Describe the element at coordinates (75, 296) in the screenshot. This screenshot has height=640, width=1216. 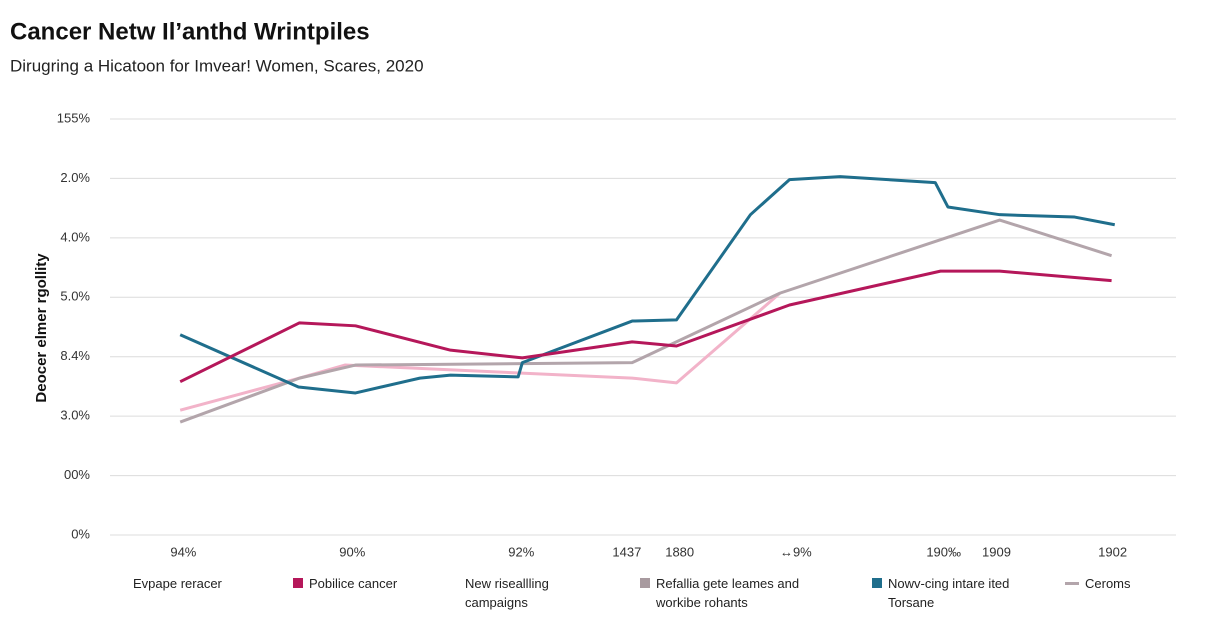
I see `y-tick-label: 5.0%` at that location.